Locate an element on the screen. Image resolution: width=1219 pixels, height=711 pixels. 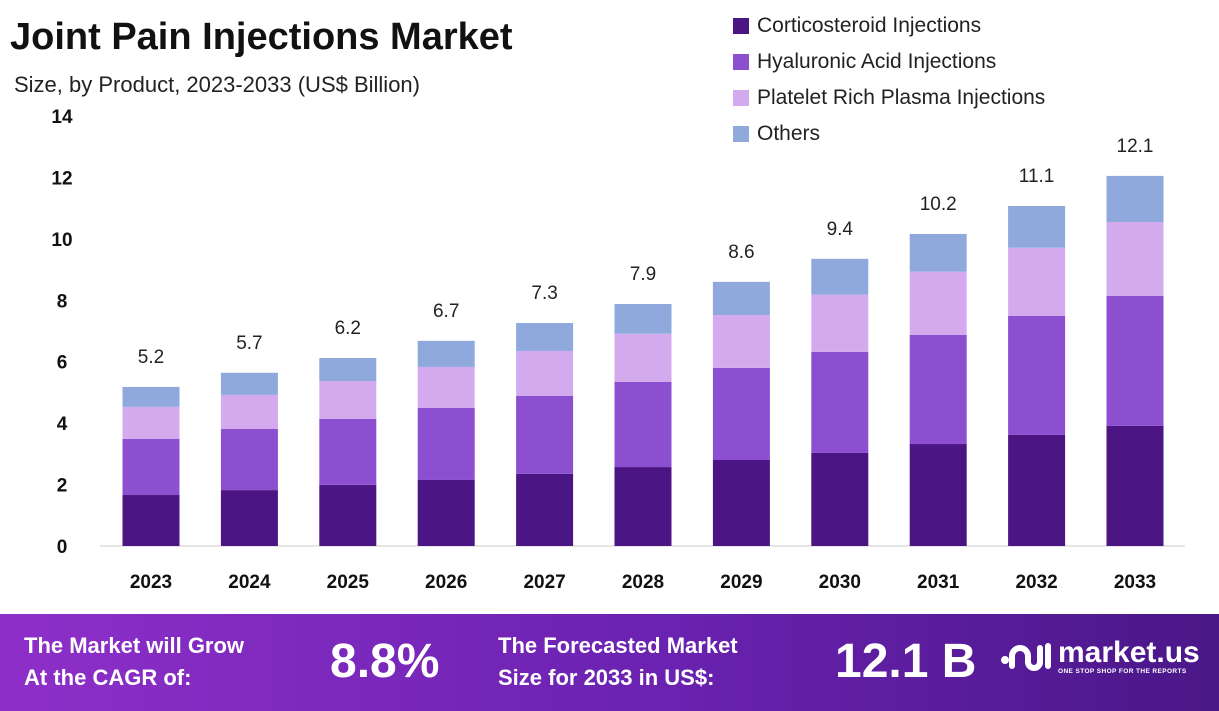
total-data-label: 6.2 is located at coordinates (348, 328).